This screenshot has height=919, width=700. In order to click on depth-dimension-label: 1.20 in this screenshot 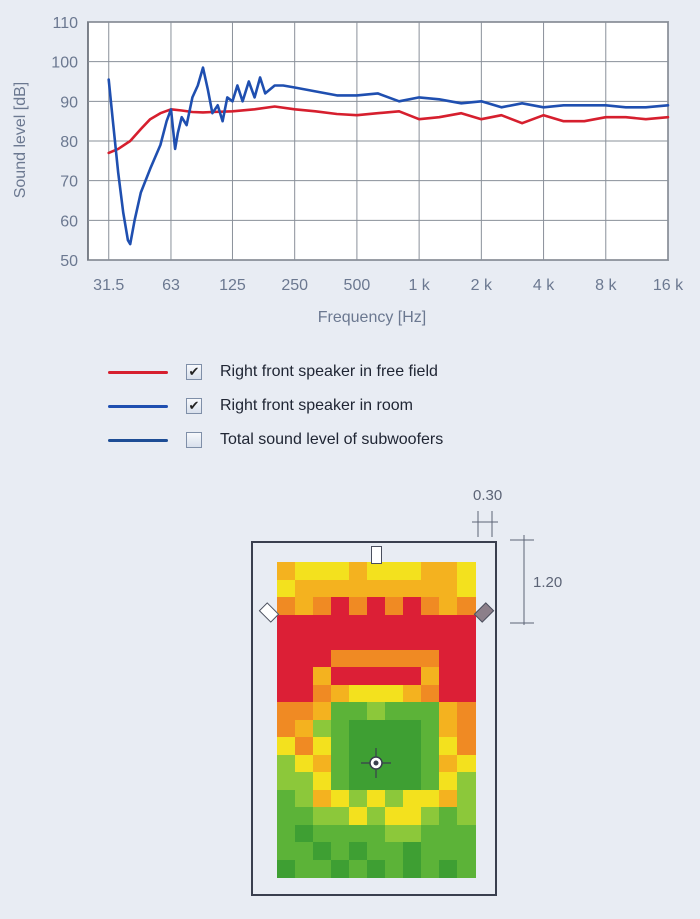, I will do `click(548, 582)`.